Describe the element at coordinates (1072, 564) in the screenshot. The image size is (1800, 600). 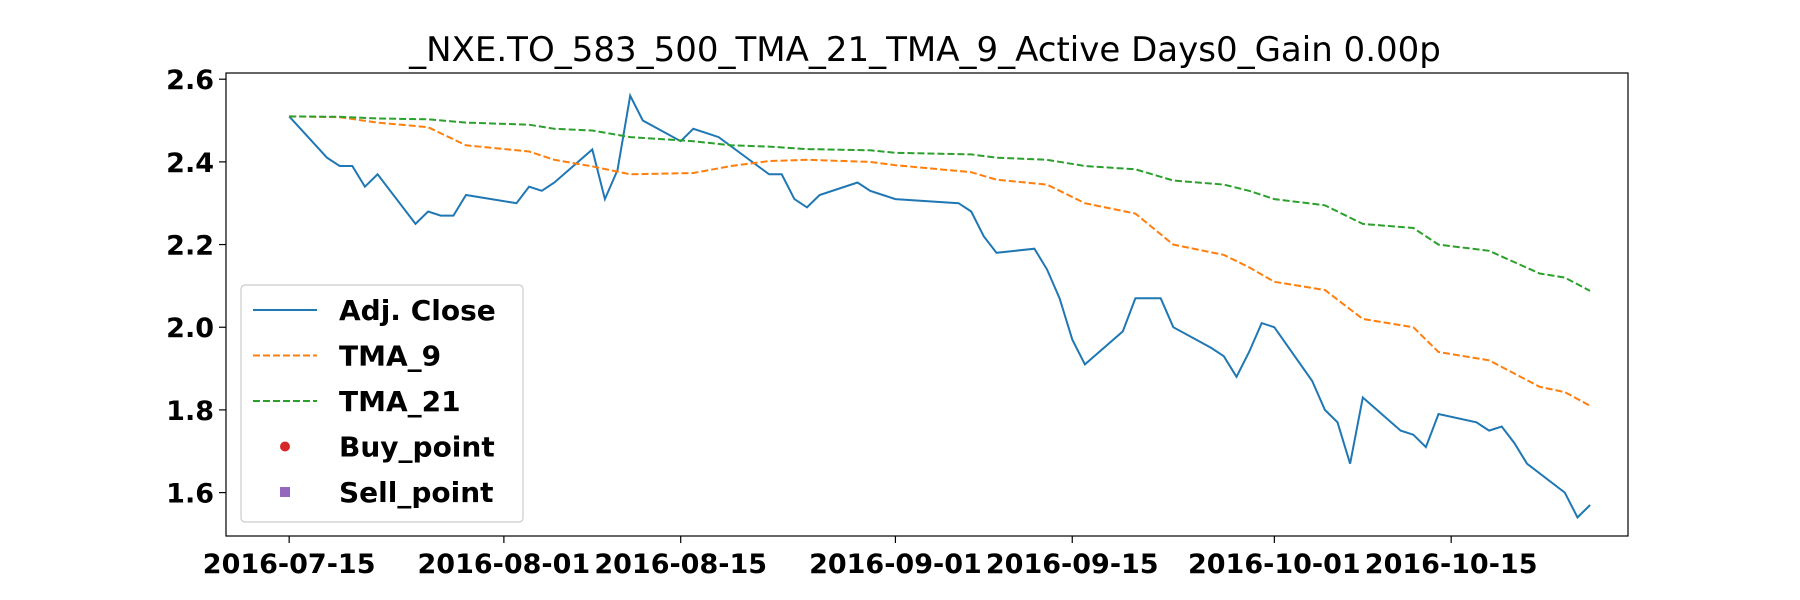
I see `x-tick-label: 2016-09-15` at that location.